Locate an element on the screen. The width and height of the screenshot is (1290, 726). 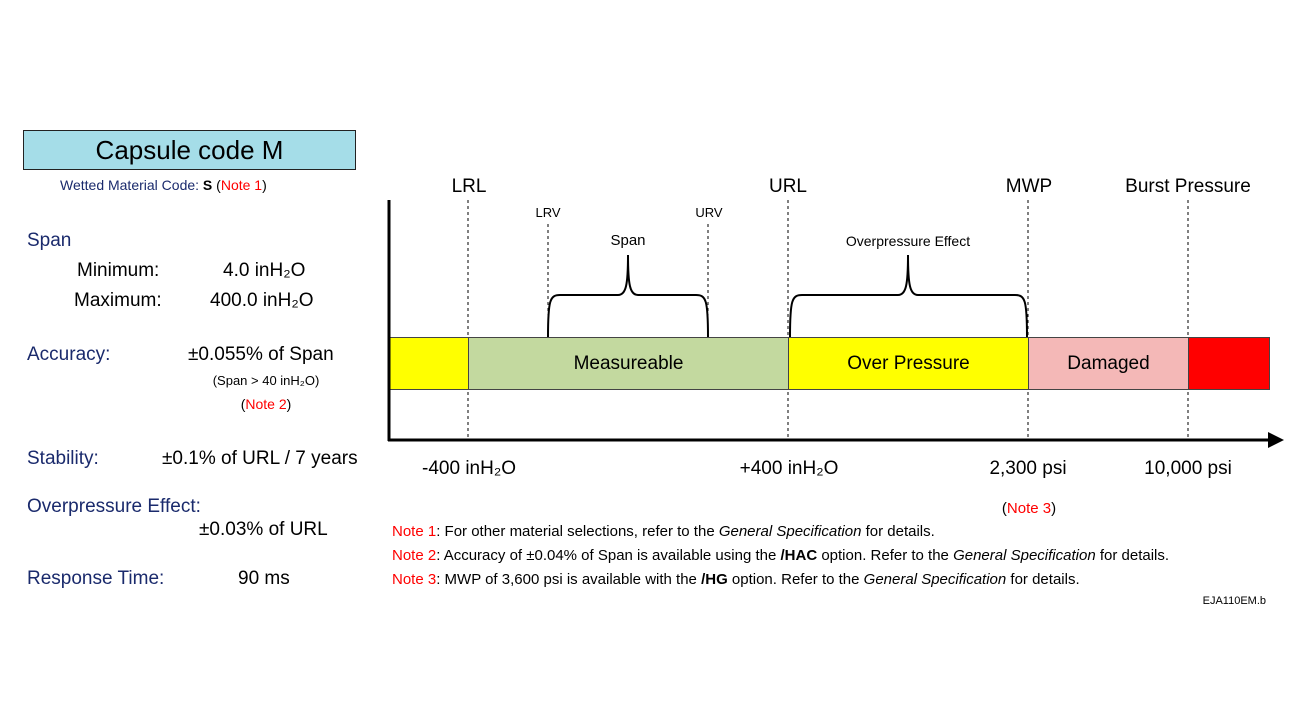
max-value: 400.0 inH₂O is located at coordinates (262, 300).